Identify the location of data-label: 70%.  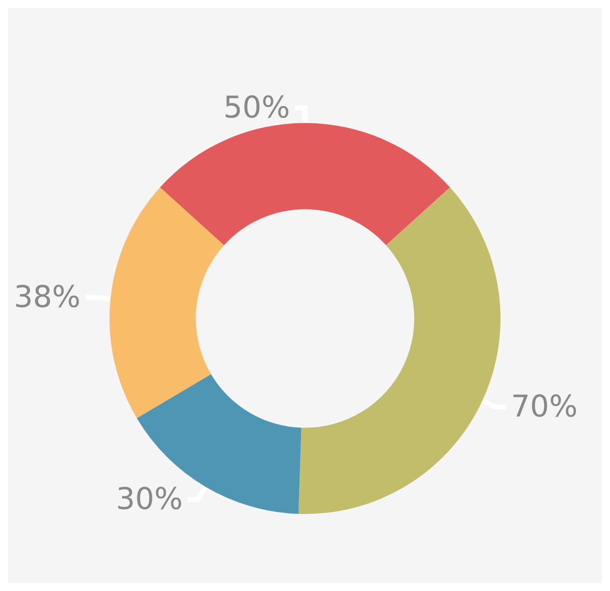
(544, 407).